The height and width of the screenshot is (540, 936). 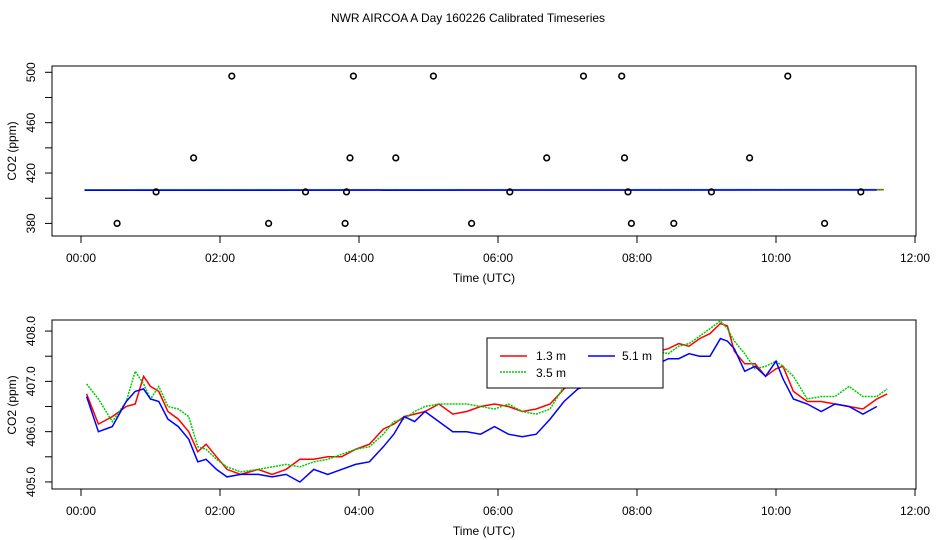 I want to click on legend-label-1: 1.3 m, so click(x=551, y=356).